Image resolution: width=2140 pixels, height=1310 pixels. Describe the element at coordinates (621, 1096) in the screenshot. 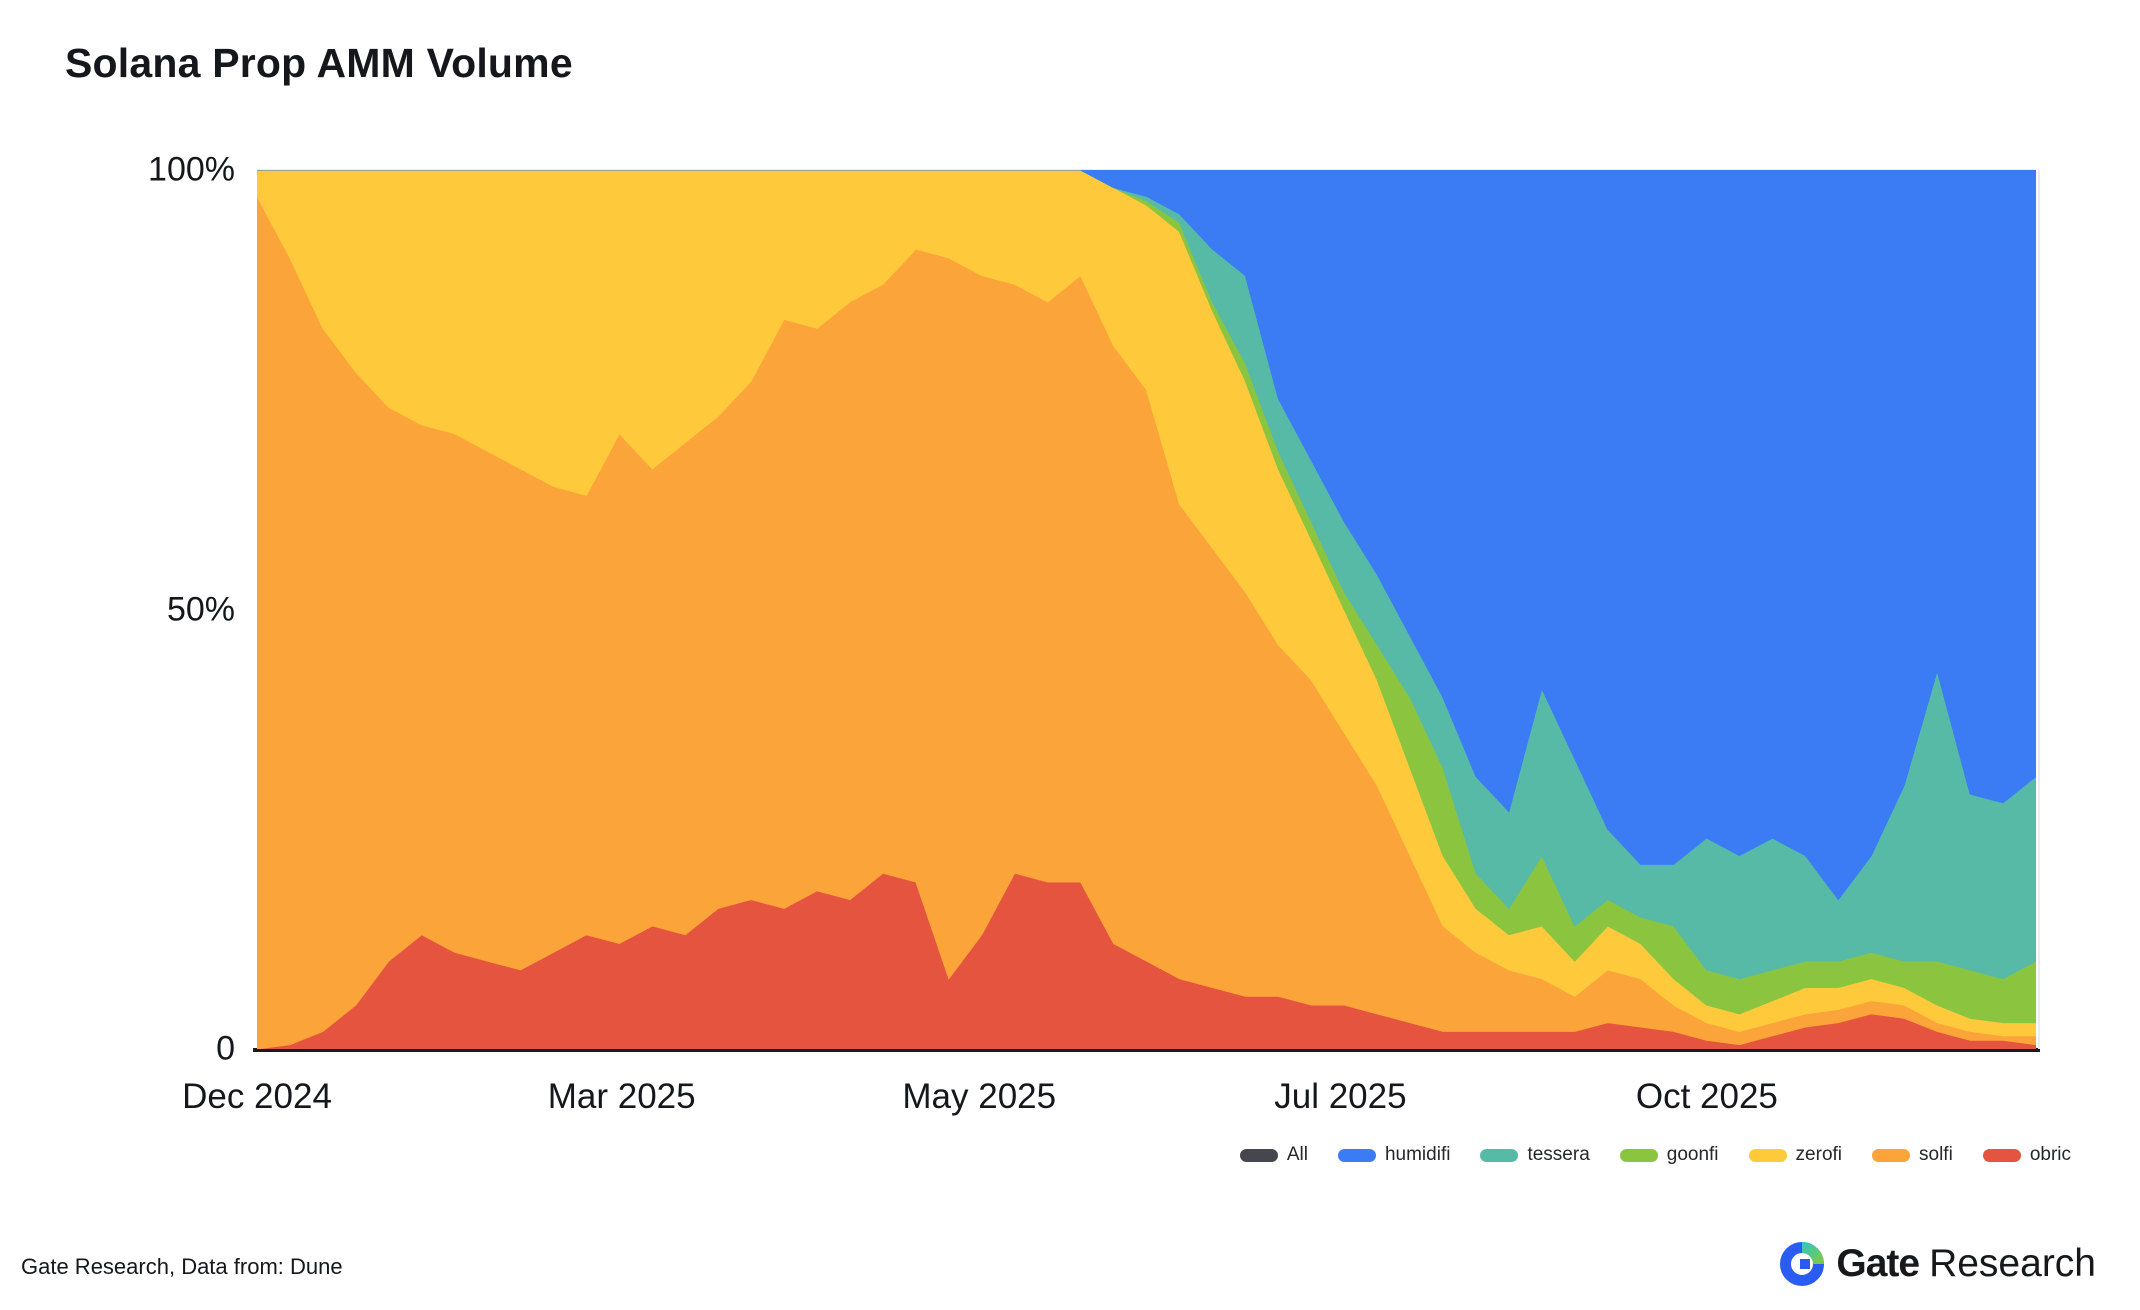

I see `x-axis-tick-label: Mar 2025` at that location.